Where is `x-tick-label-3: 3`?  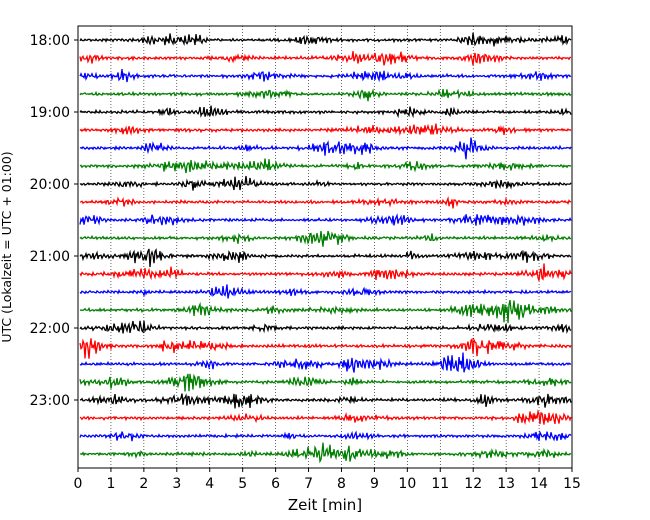 x-tick-label-3: 3 is located at coordinates (176, 484).